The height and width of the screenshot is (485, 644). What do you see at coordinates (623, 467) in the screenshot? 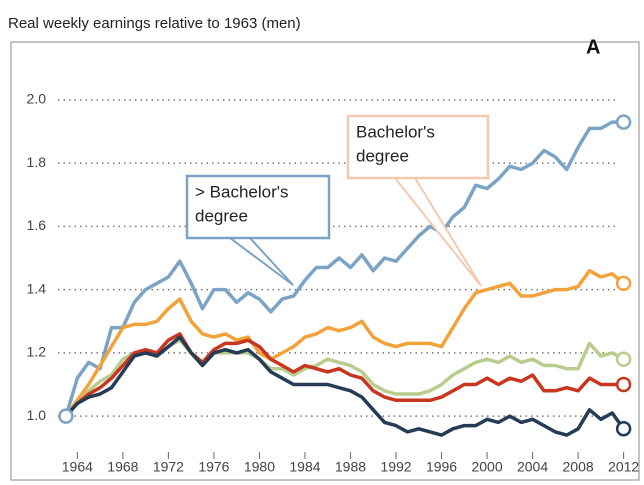
I see `x-tick-label: 2012` at bounding box center [623, 467].